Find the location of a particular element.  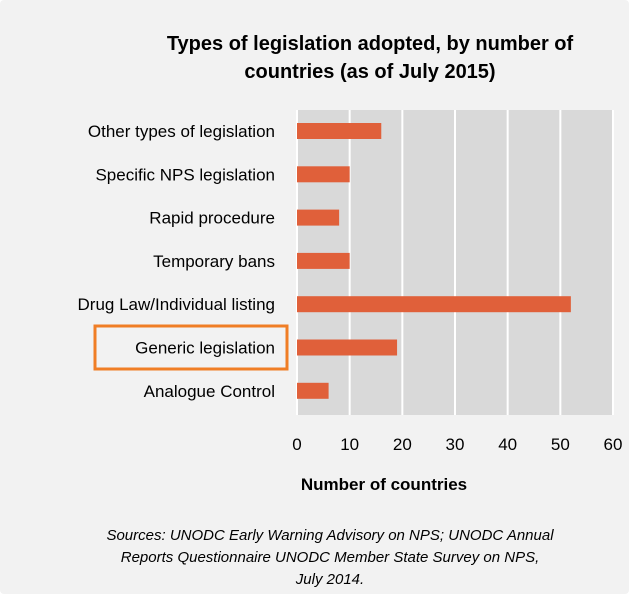

x-tick-labels: 0 10 20 30 40 50 60 is located at coordinates (457, 444).